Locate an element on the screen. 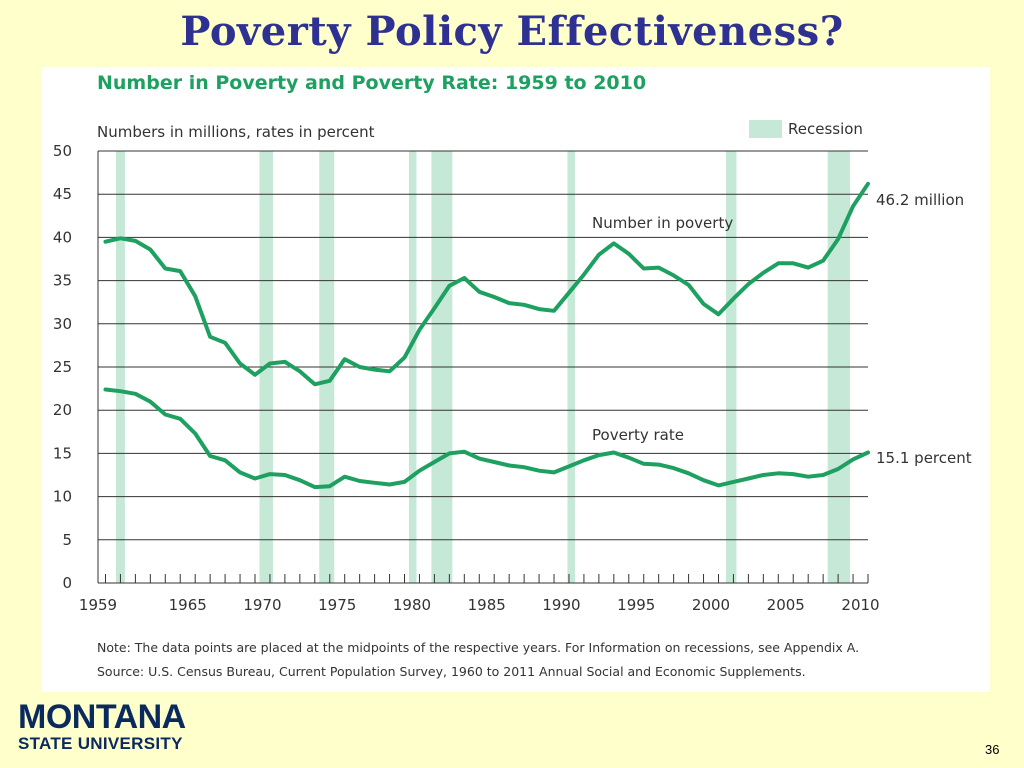 The width and height of the screenshot is (1024, 768). page-number: 36 is located at coordinates (992, 749).